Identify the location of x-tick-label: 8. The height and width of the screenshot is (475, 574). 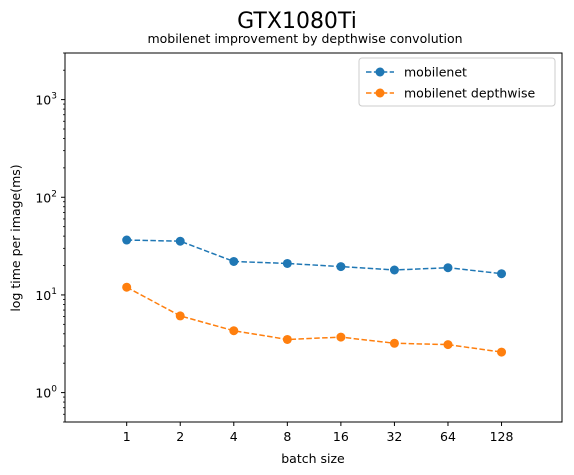
(287, 436).